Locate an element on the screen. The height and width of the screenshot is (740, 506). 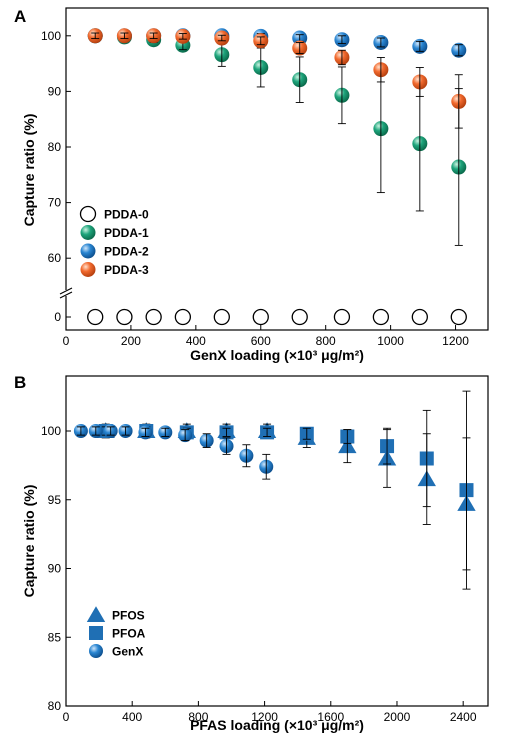
panel-b-label: B is located at coordinates (20, 382).